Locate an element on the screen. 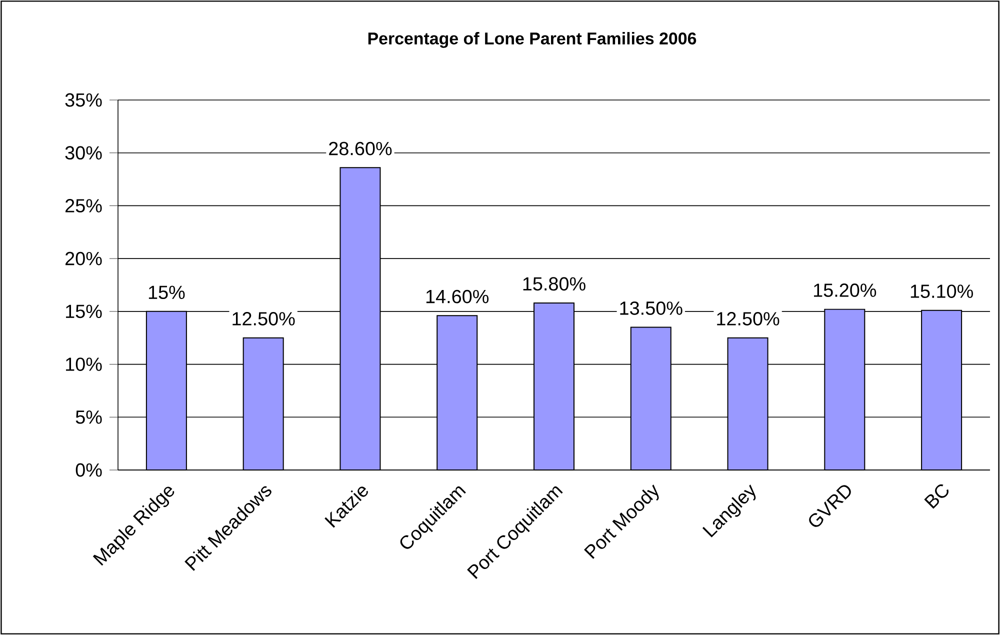  data-label: 14.60% is located at coordinates (457, 297).